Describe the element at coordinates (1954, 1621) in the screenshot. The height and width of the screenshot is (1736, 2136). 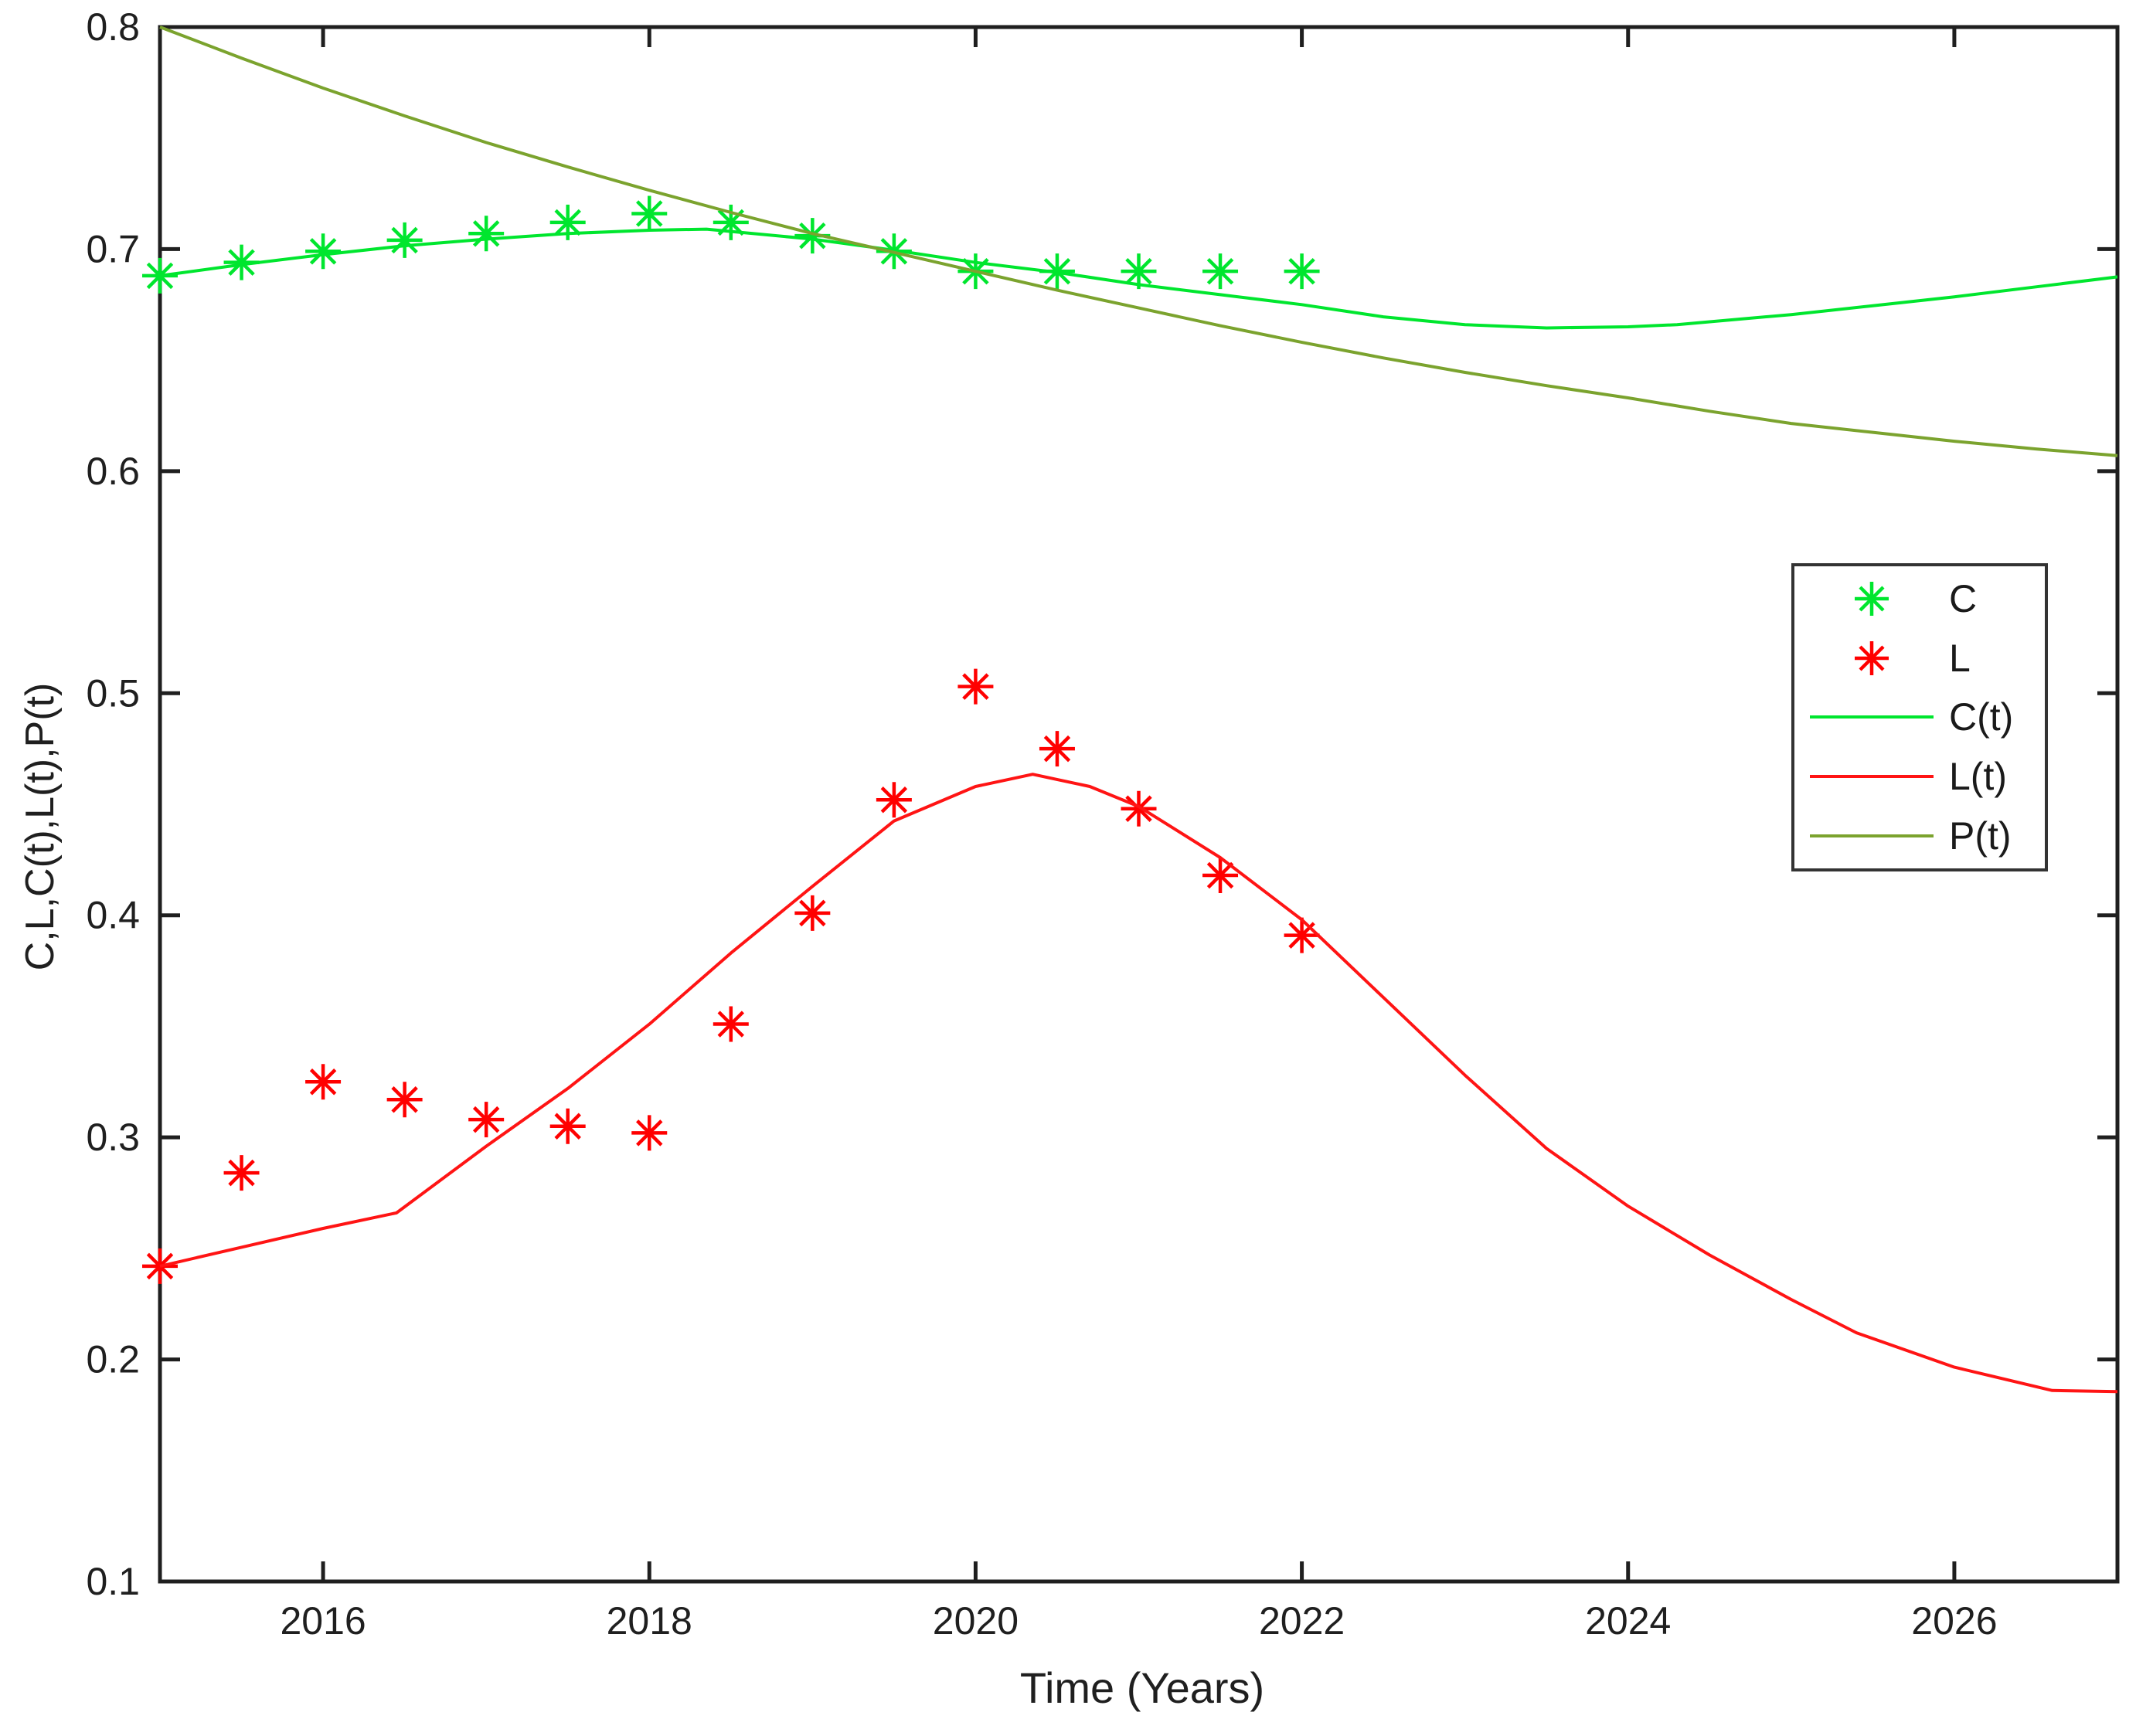
I see `svg-text: 2026` at that location.